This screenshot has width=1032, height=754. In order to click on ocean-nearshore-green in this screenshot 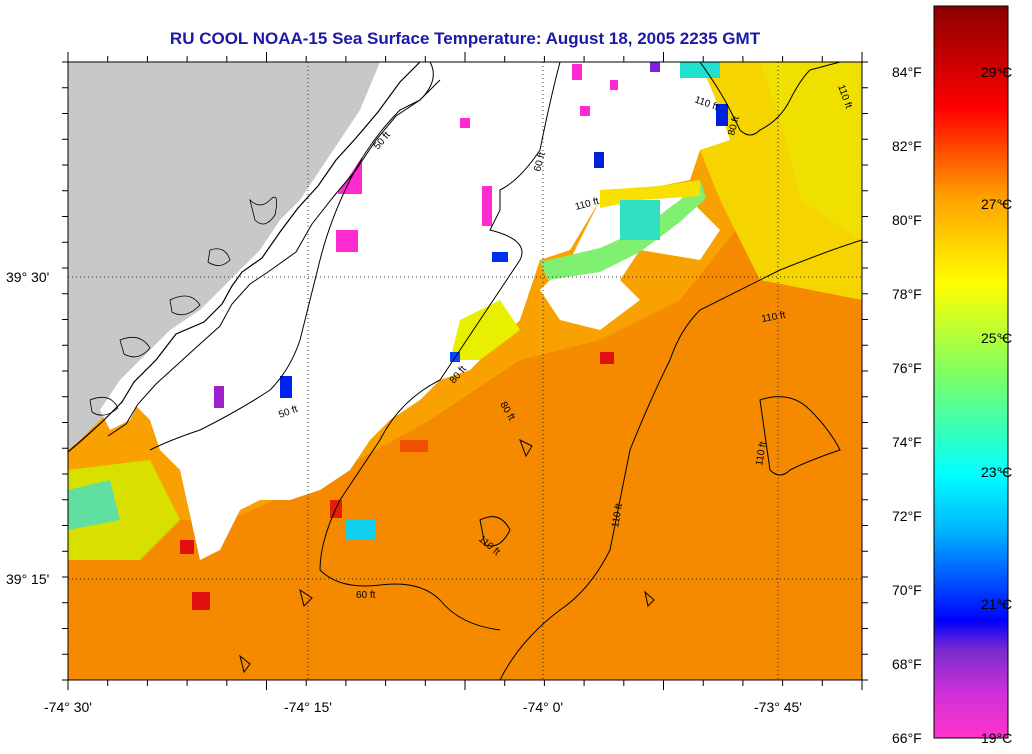, I will do `click(94, 505)`.